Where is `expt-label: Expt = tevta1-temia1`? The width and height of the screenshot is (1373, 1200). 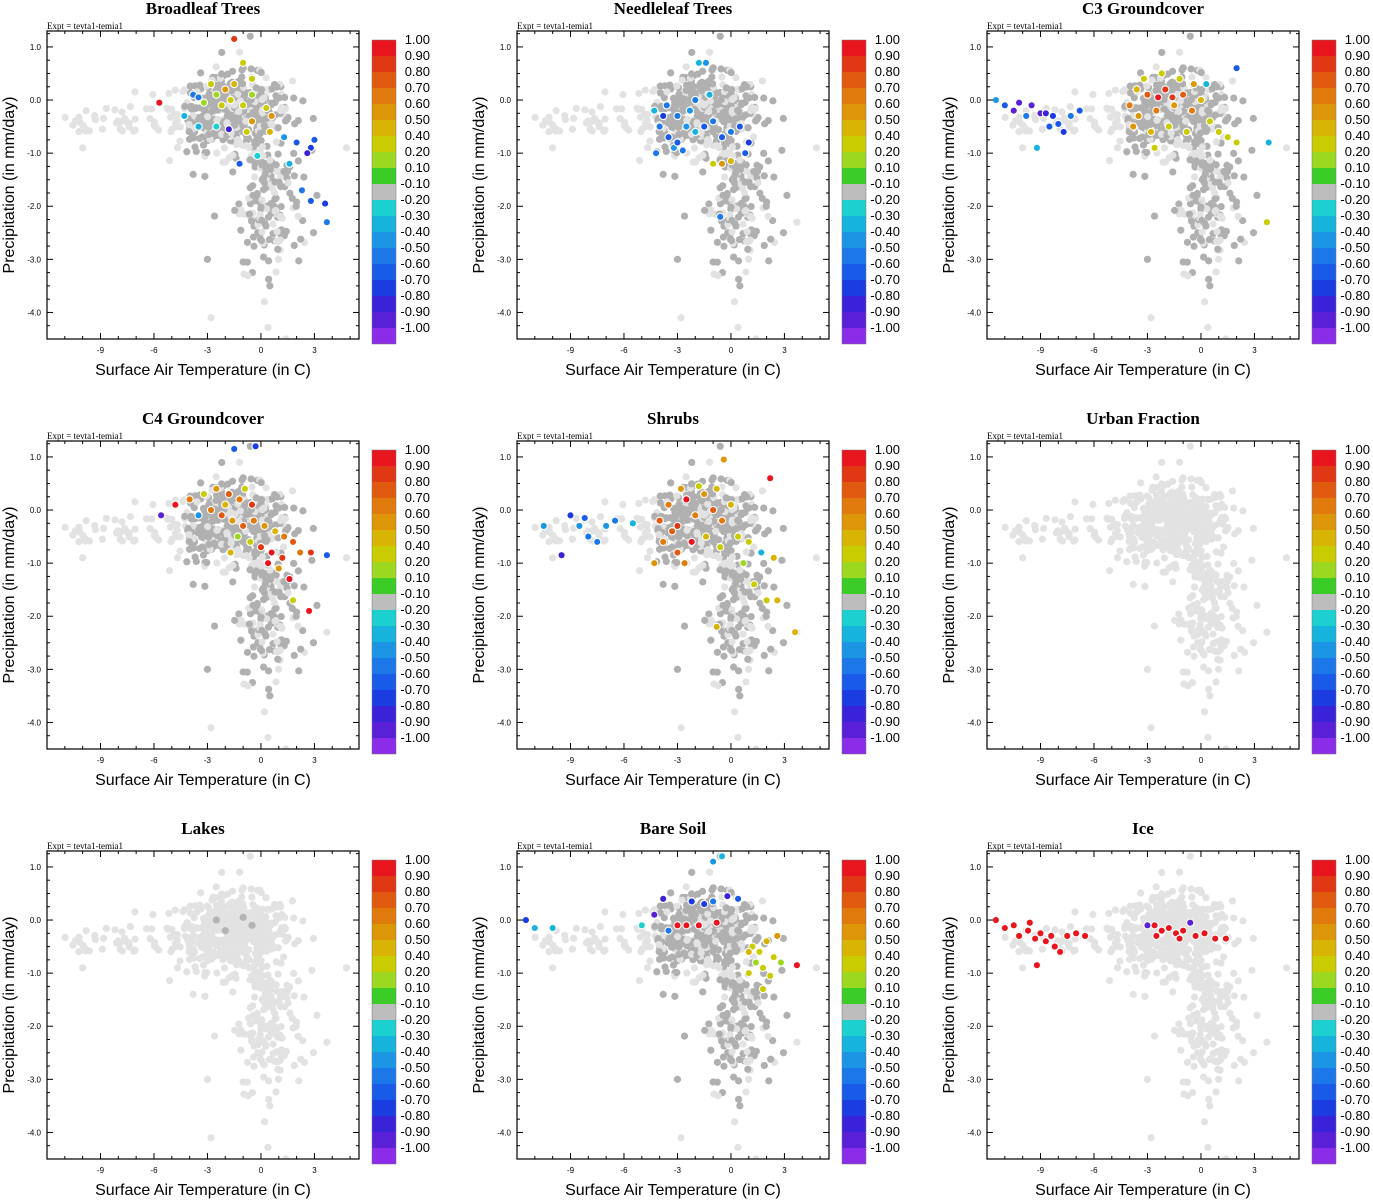
expt-label: Expt = tevta1-temia1 is located at coordinates (1025, 436).